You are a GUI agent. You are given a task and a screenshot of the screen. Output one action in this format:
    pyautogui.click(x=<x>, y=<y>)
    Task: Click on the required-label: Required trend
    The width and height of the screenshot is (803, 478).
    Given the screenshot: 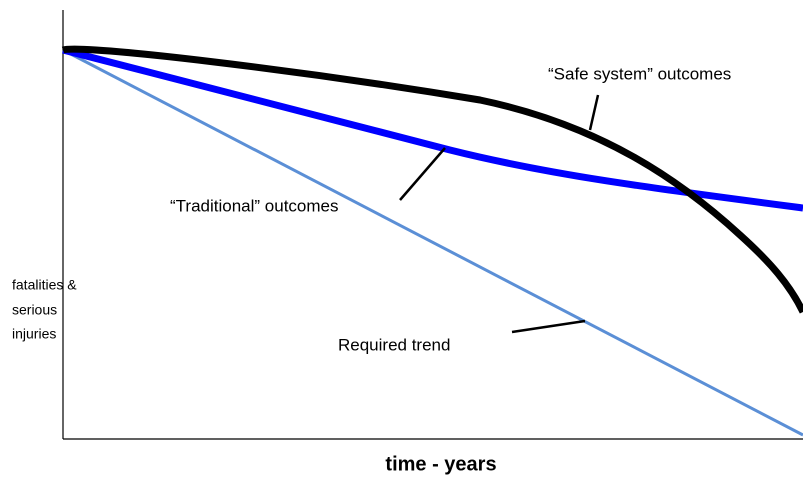 What is the action you would take?
    pyautogui.click(x=394, y=344)
    